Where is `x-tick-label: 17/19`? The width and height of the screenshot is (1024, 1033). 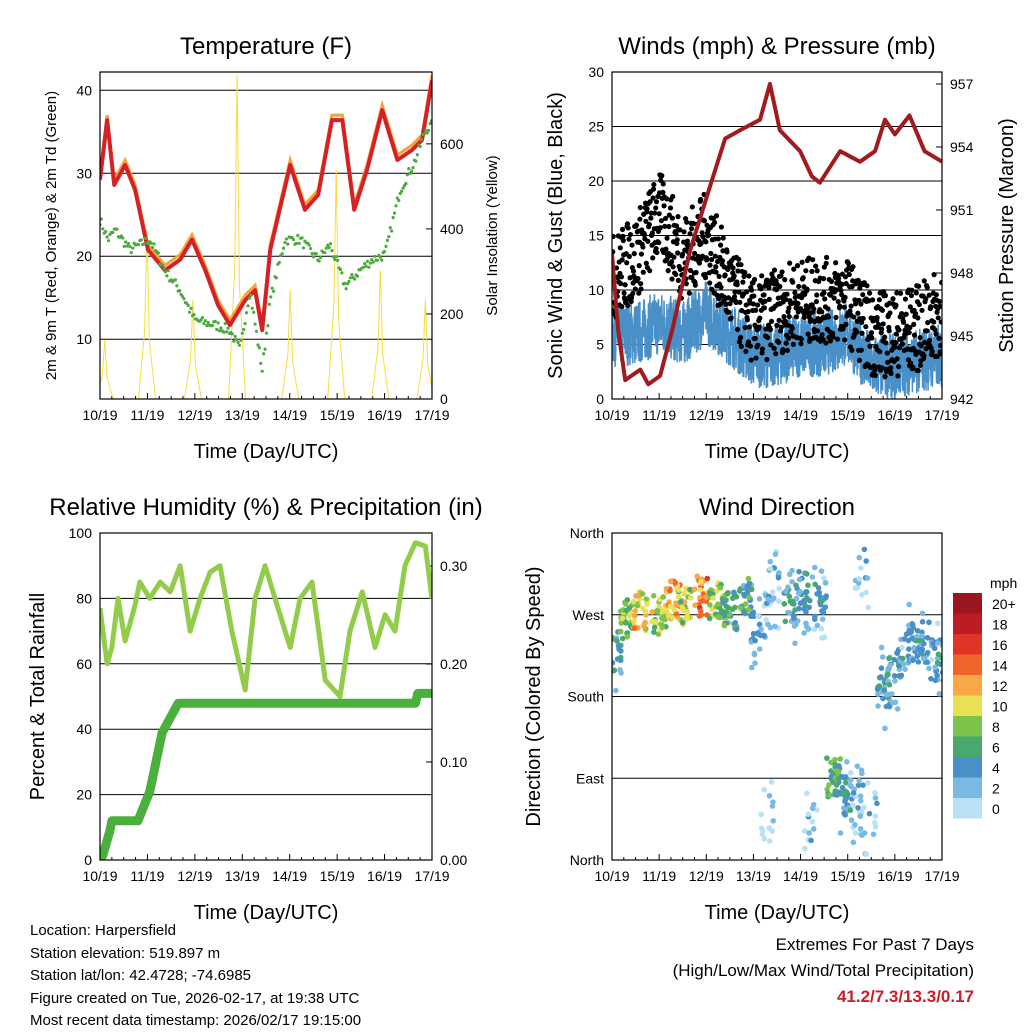
x-tick-label: 17/19 is located at coordinates (431, 415).